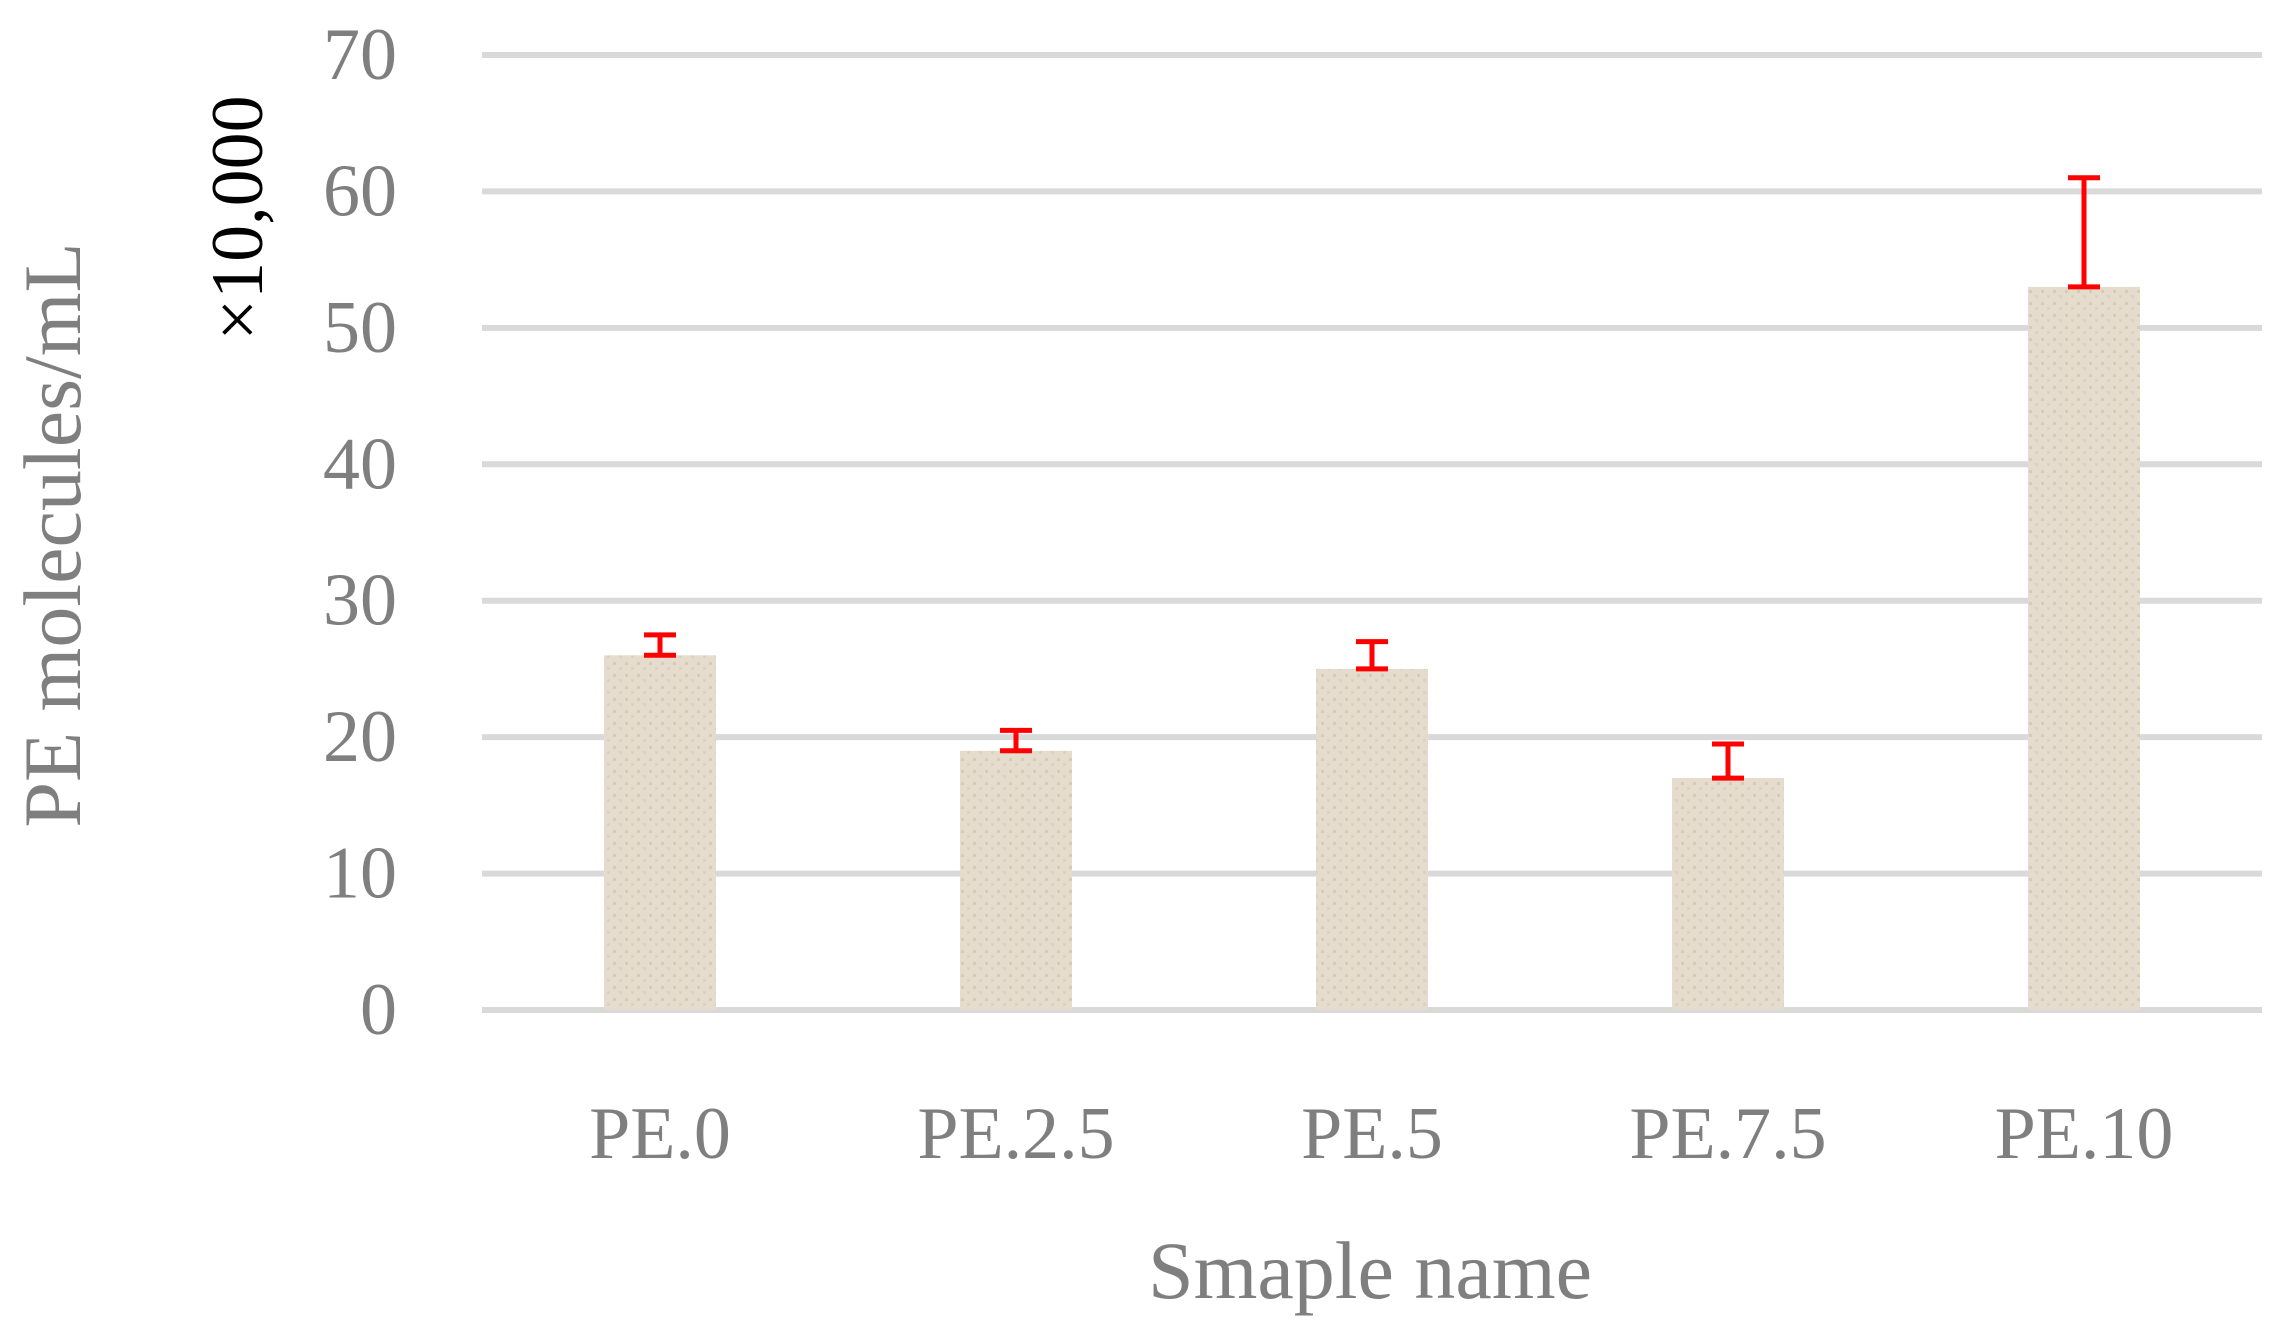  I want to click on bar-PE.0, so click(660, 832).